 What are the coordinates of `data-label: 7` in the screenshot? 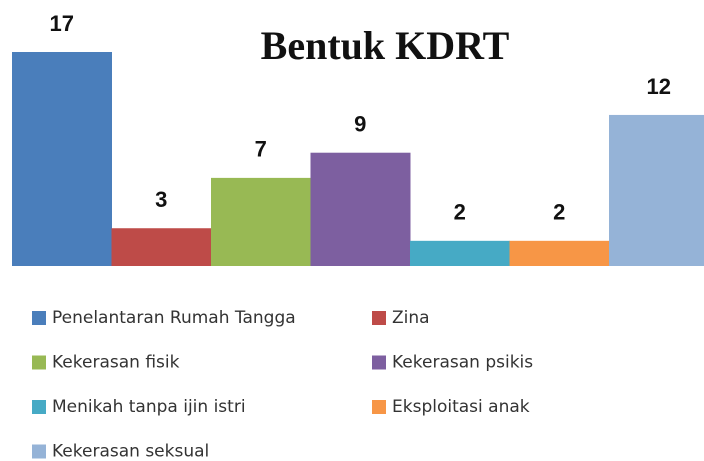 It's located at (261, 149).